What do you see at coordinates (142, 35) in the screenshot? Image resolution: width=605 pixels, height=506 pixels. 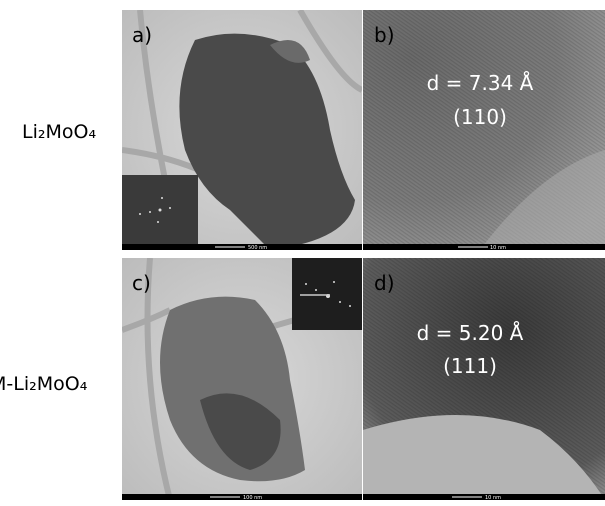 I see `panel-letter: a)` at bounding box center [142, 35].